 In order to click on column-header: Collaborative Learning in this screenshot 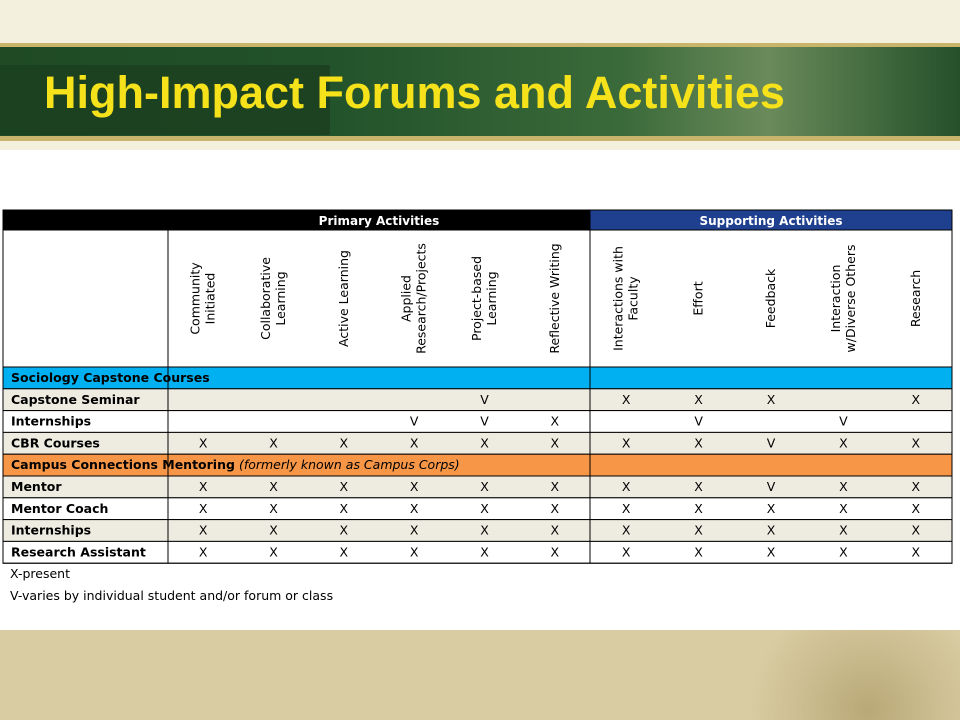, I will do `click(273, 298)`.